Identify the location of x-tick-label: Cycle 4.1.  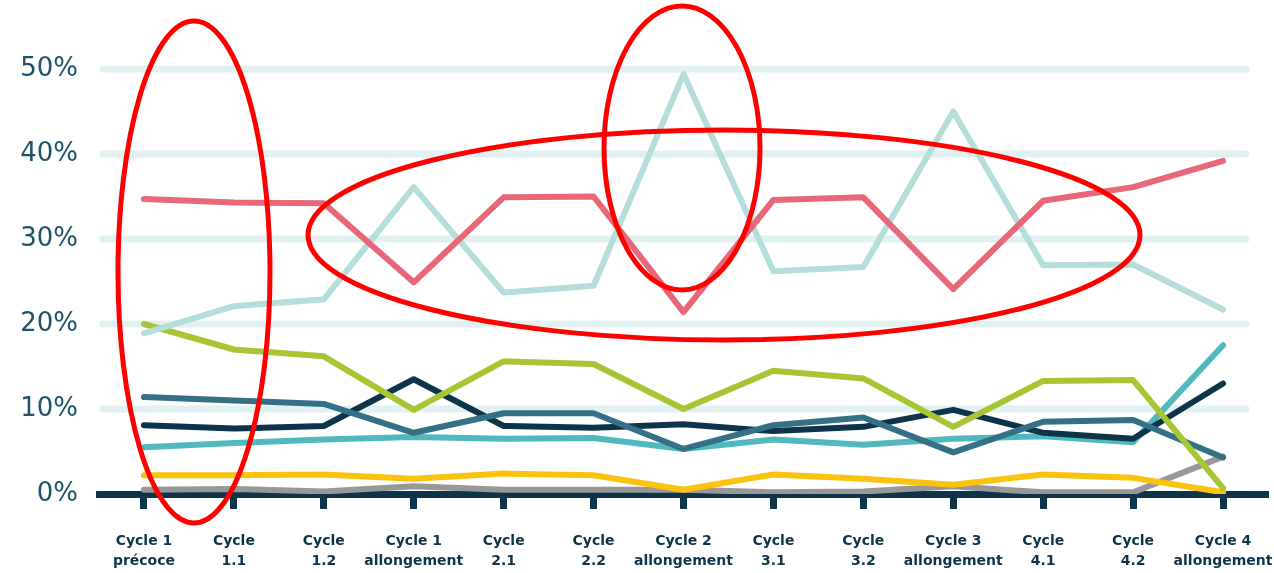
(1043, 550).